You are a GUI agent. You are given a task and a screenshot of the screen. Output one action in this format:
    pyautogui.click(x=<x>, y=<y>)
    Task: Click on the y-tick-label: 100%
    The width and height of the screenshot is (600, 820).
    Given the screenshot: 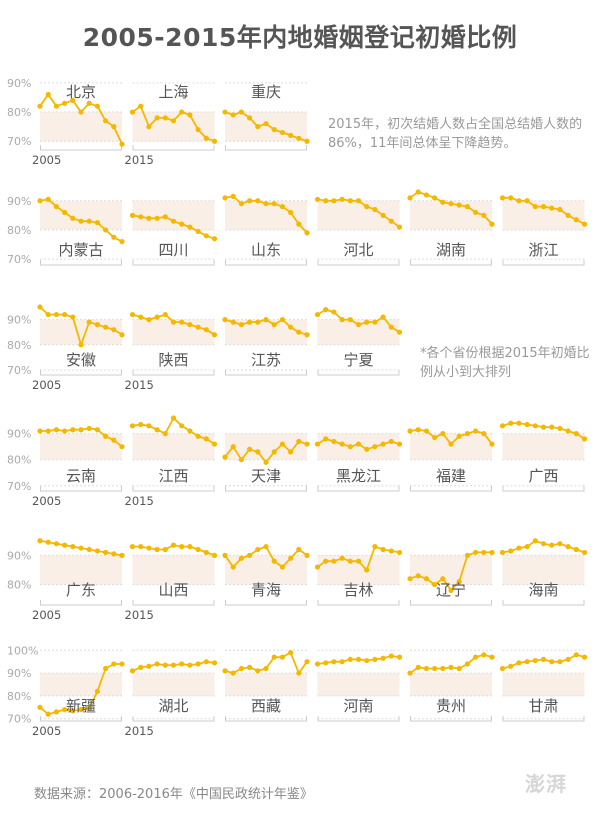 What is the action you would take?
    pyautogui.click(x=22, y=650)
    